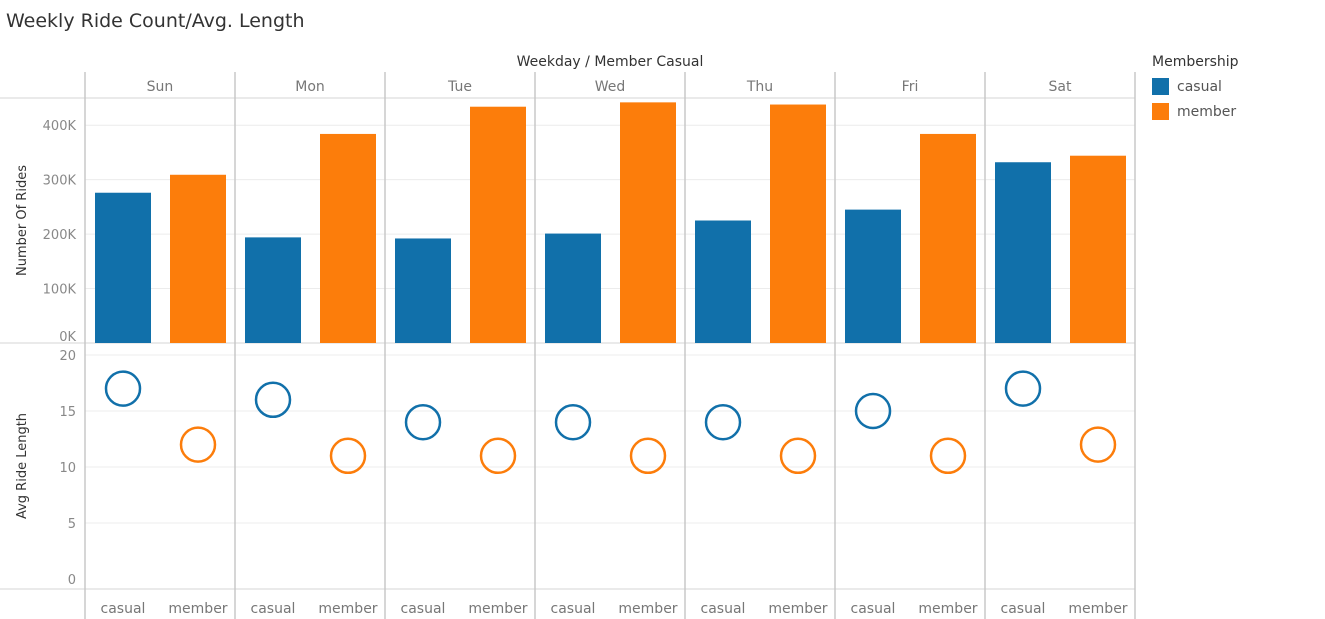 This screenshot has width=1325, height=619. Describe the element at coordinates (948, 238) in the screenshot. I see `bar-fri-member` at that location.